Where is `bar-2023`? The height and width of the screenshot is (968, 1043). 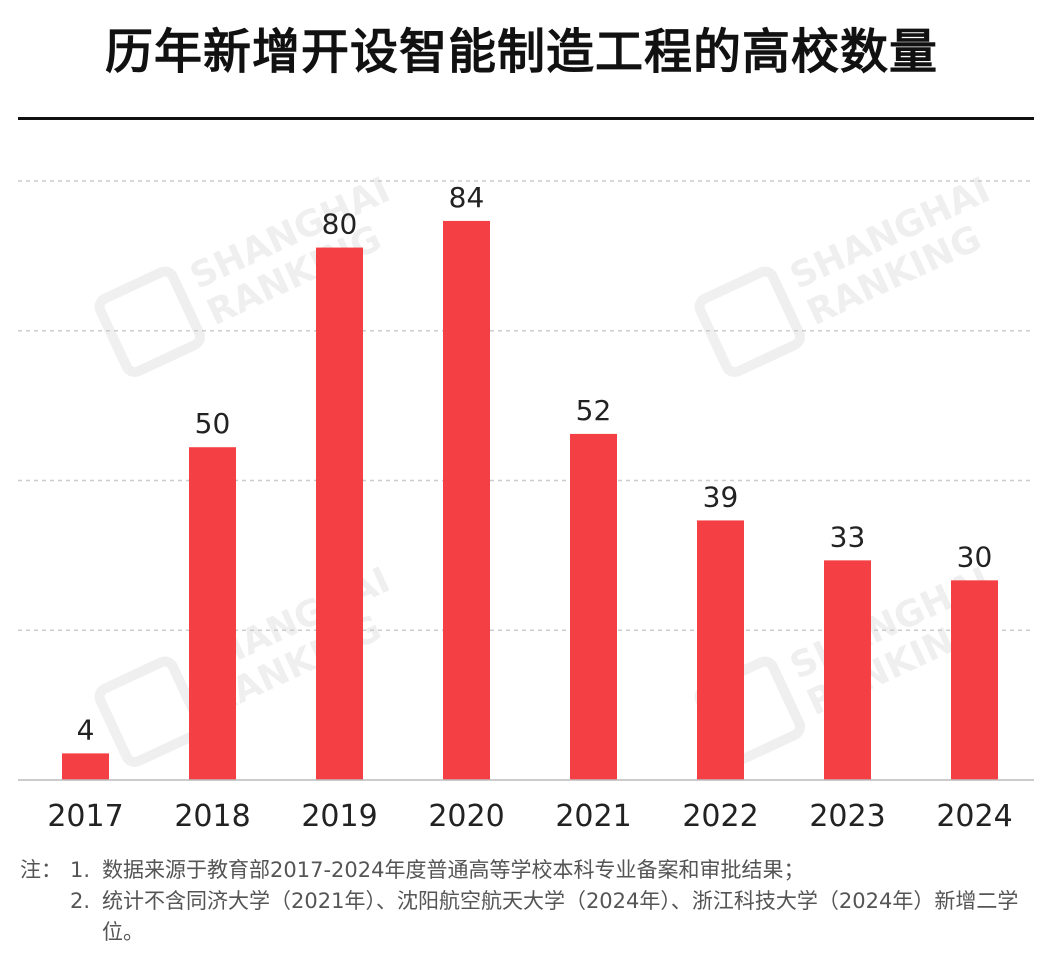
bar-2023 is located at coordinates (847, 670).